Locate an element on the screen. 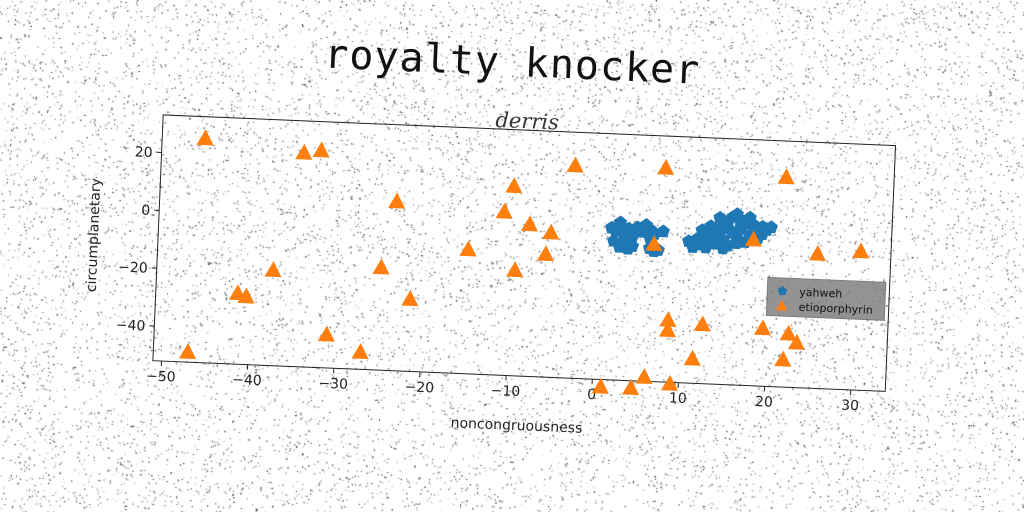 The height and width of the screenshot is (512, 1024). x-tick-label: 0 is located at coordinates (592, 395).